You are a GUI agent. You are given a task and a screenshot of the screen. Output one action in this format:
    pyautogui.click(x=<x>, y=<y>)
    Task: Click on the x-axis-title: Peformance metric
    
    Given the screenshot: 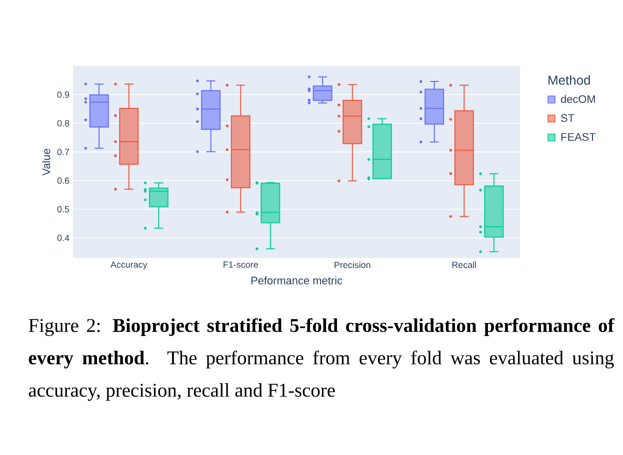 What is the action you would take?
    pyautogui.click(x=296, y=280)
    